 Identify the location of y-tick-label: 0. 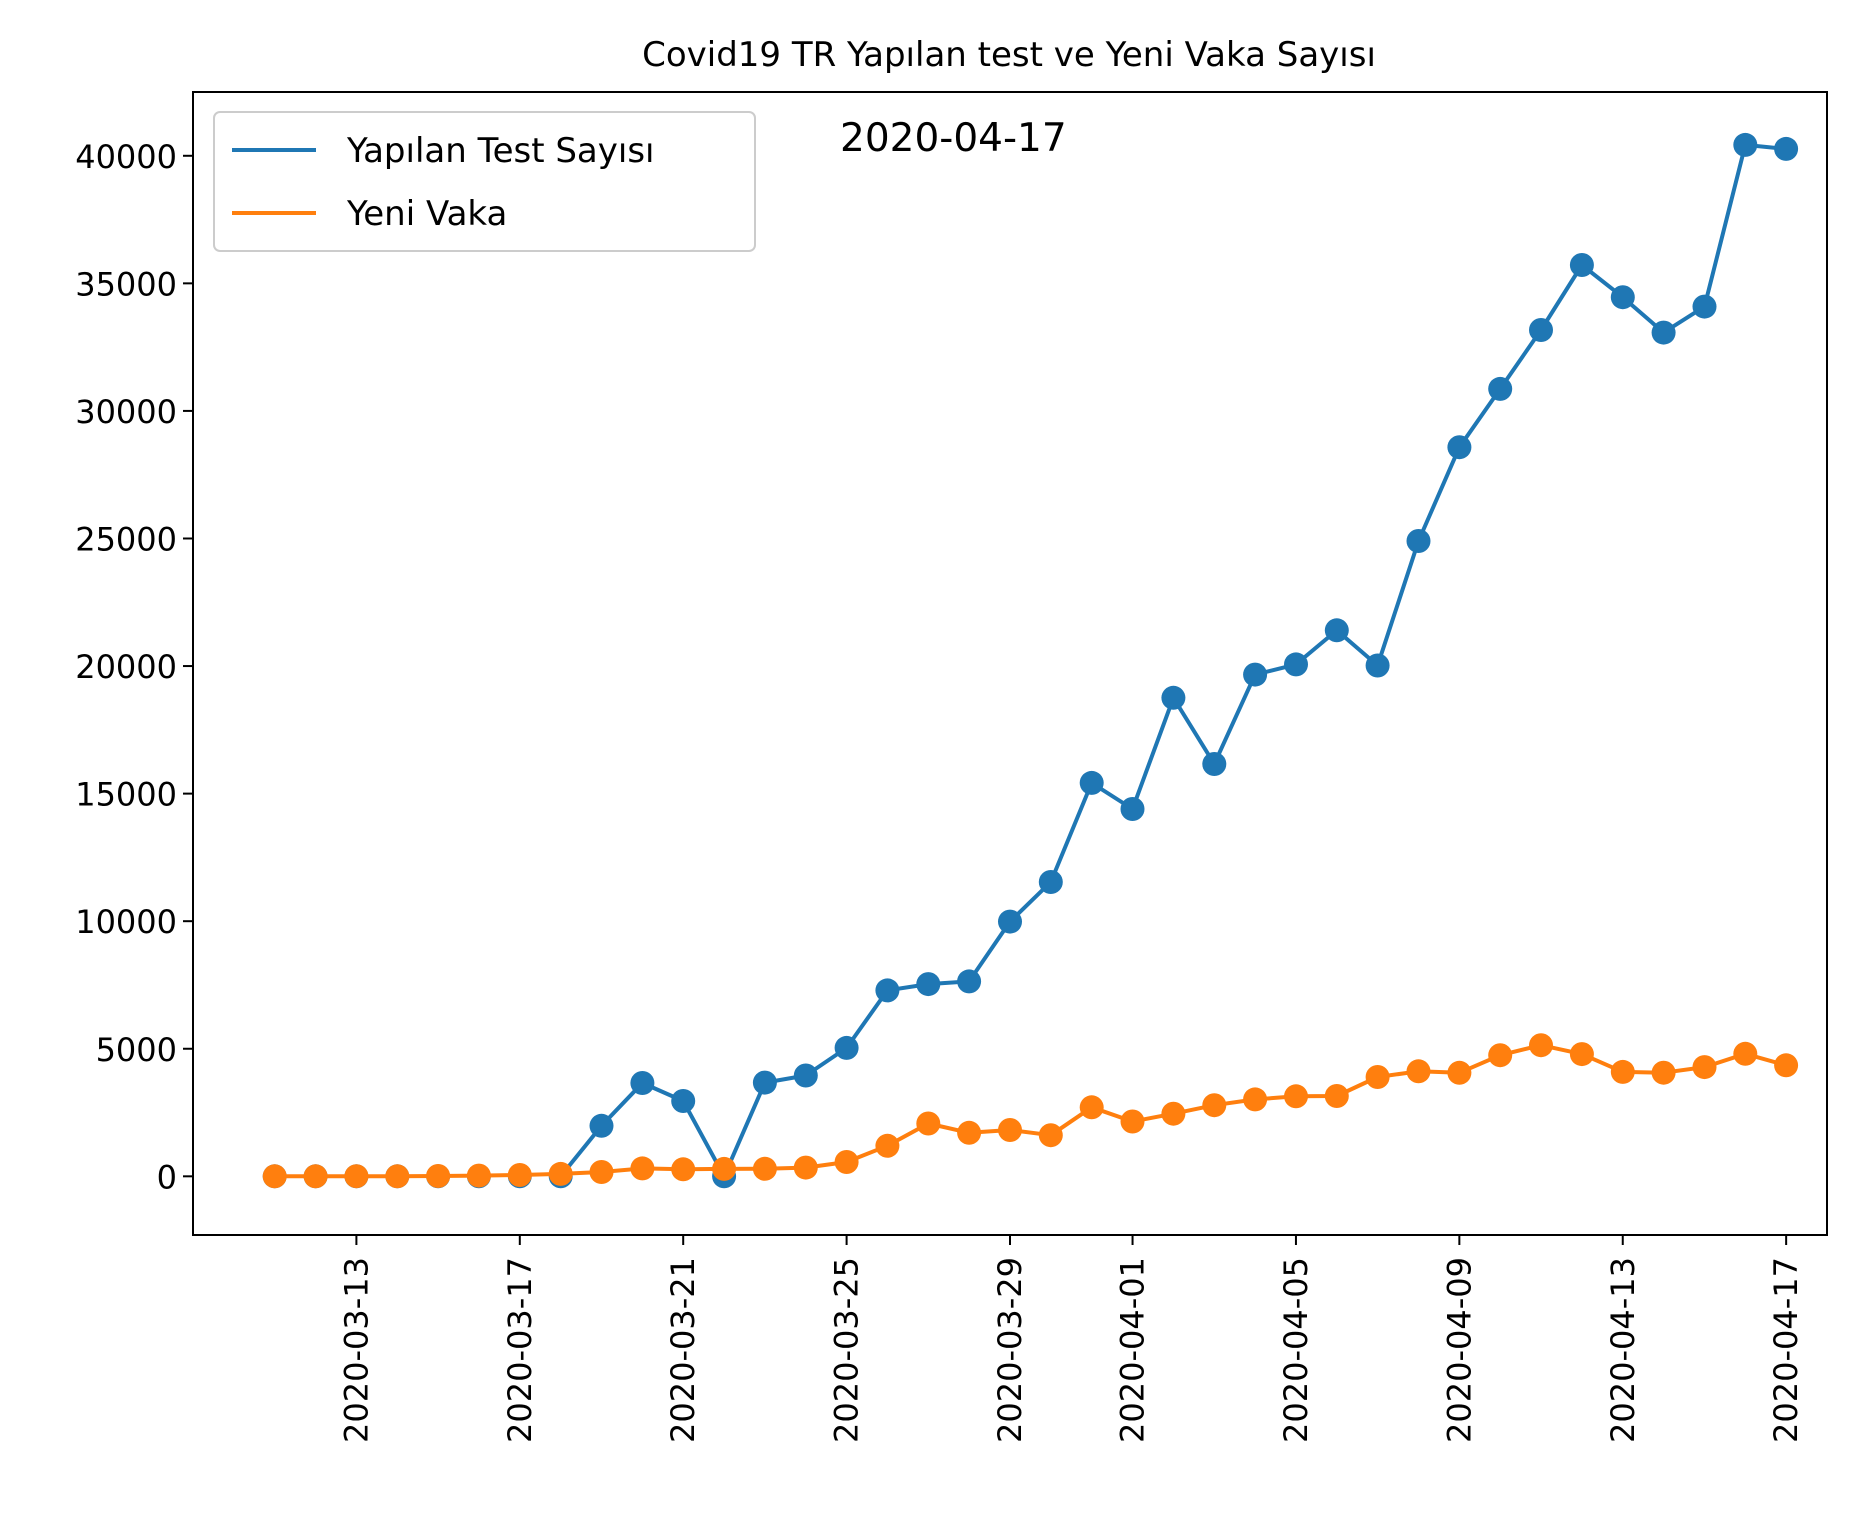
(167, 1177).